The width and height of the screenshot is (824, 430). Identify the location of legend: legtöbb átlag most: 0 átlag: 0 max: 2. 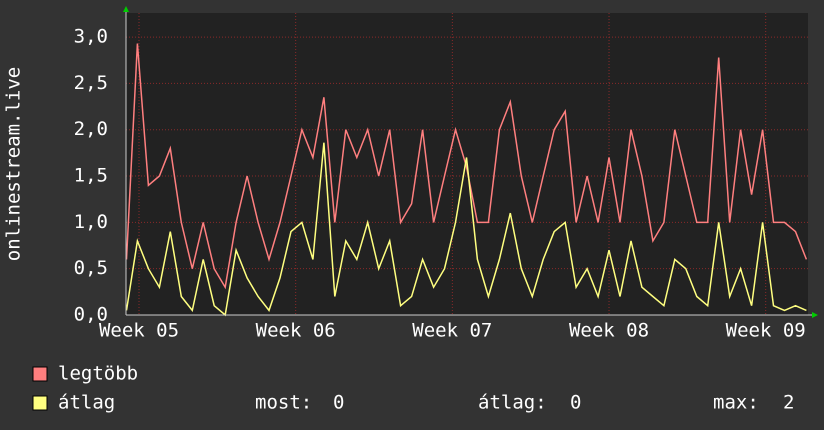
(413, 388).